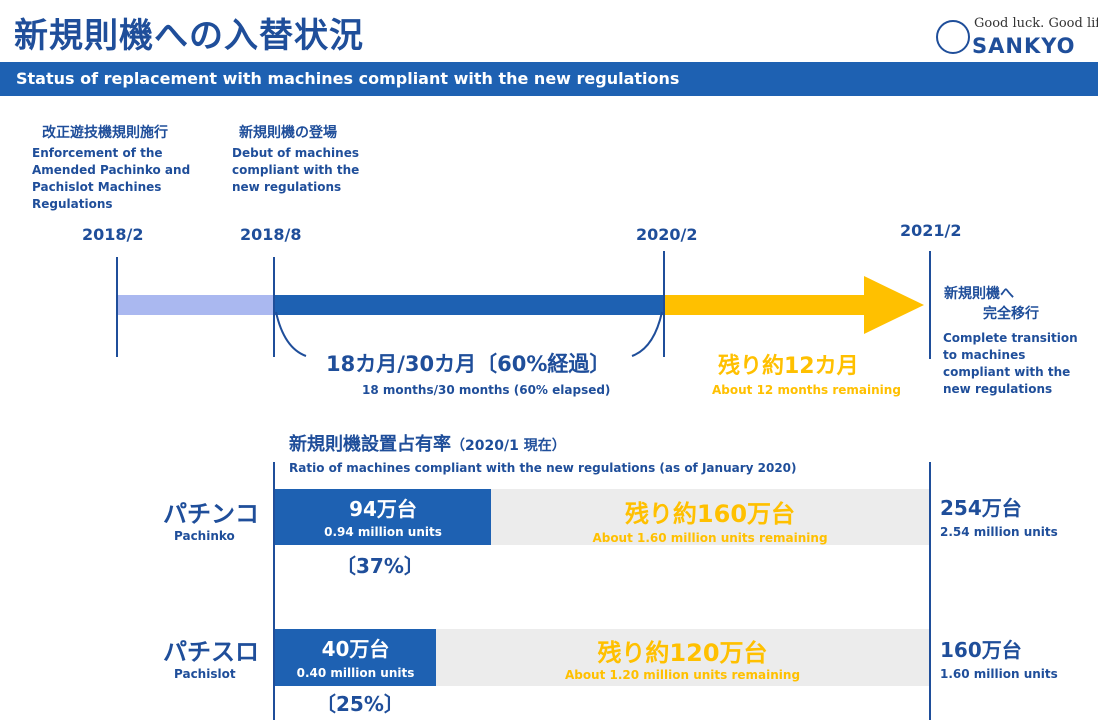 This screenshot has width=1098, height=720. What do you see at coordinates (189, 36) in the screenshot?
I see `page-title: 新規則機への入替状況` at bounding box center [189, 36].